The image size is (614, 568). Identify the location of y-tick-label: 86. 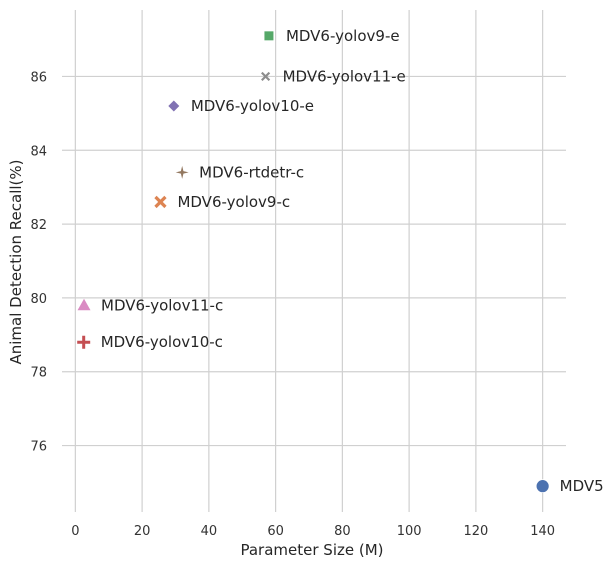
(38, 77).